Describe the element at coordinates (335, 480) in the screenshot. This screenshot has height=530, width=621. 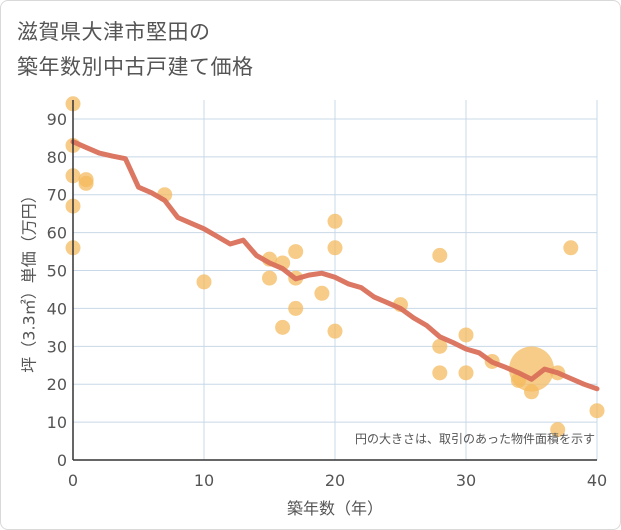
I see `x-tick-label-20: 20` at that location.